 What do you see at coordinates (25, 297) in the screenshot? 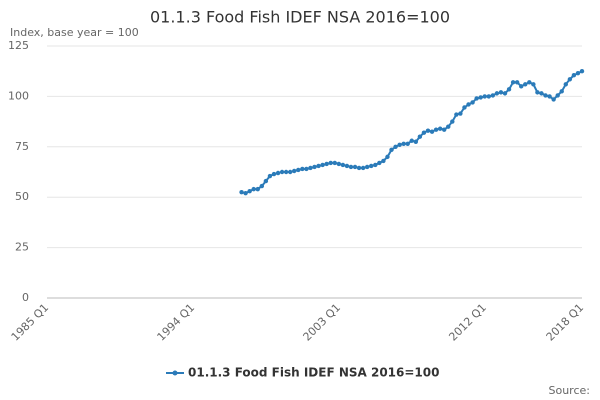
I see `y-tick-label: 0` at bounding box center [25, 297].